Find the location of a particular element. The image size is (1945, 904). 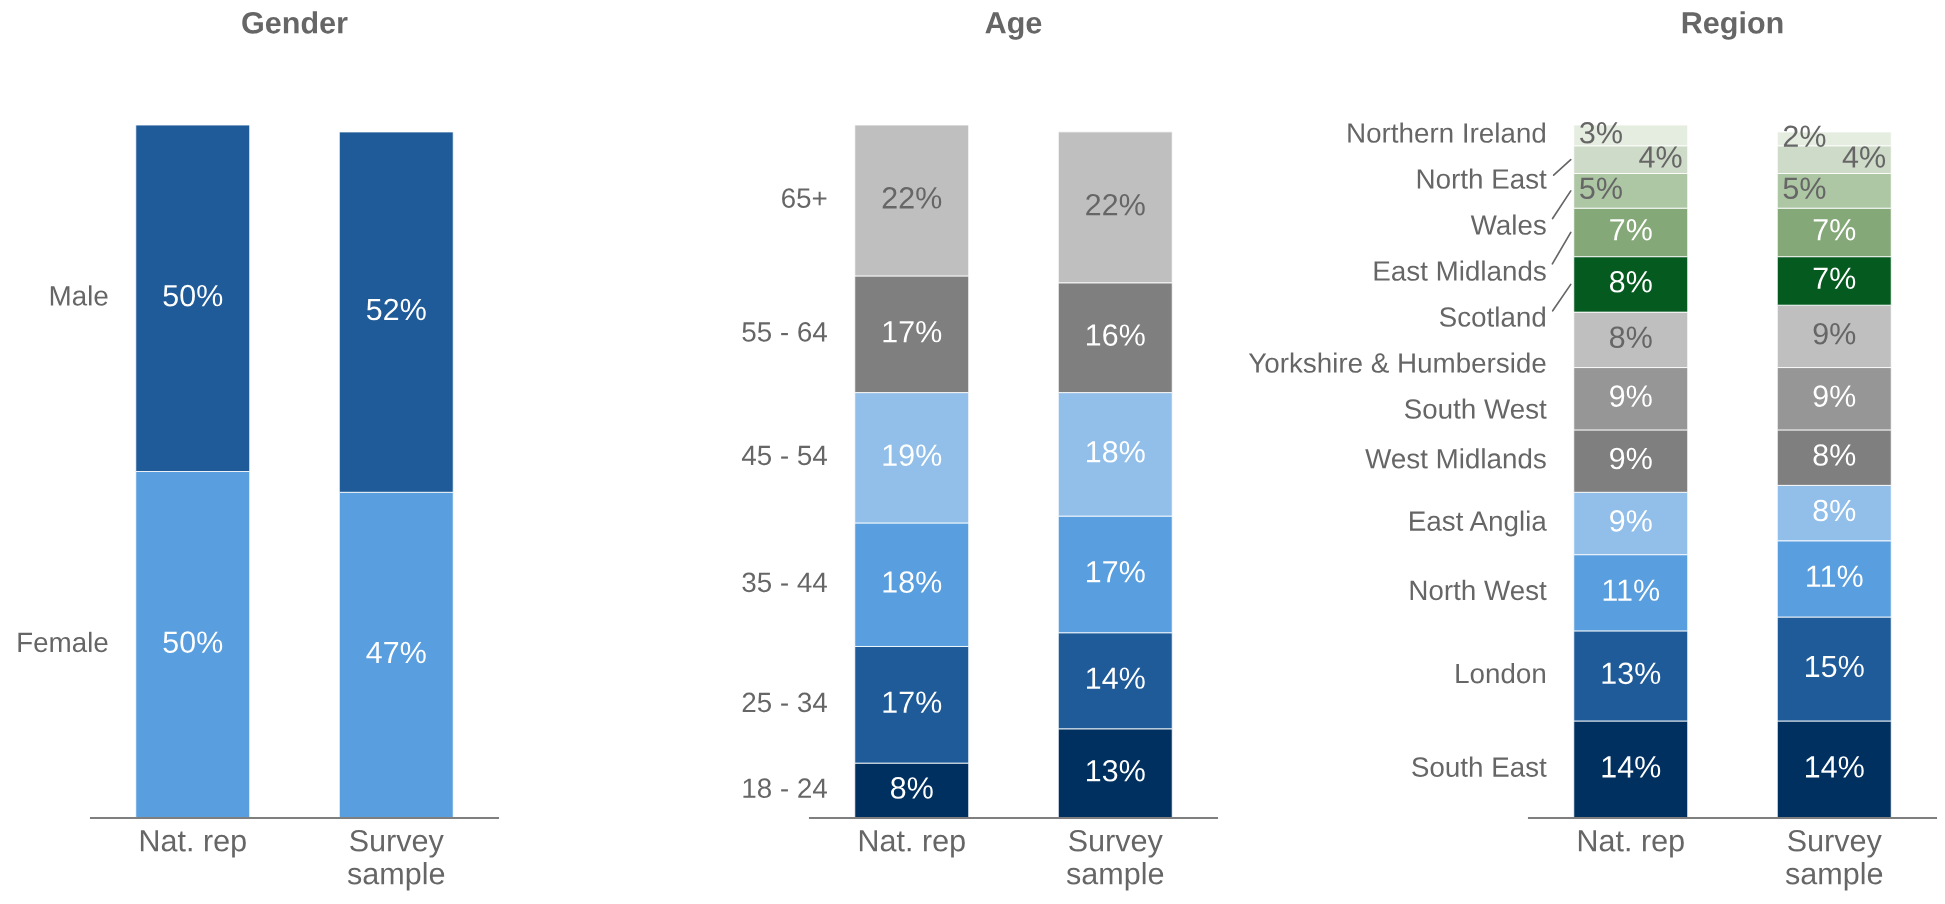

series-label: North West is located at coordinates (1478, 590).